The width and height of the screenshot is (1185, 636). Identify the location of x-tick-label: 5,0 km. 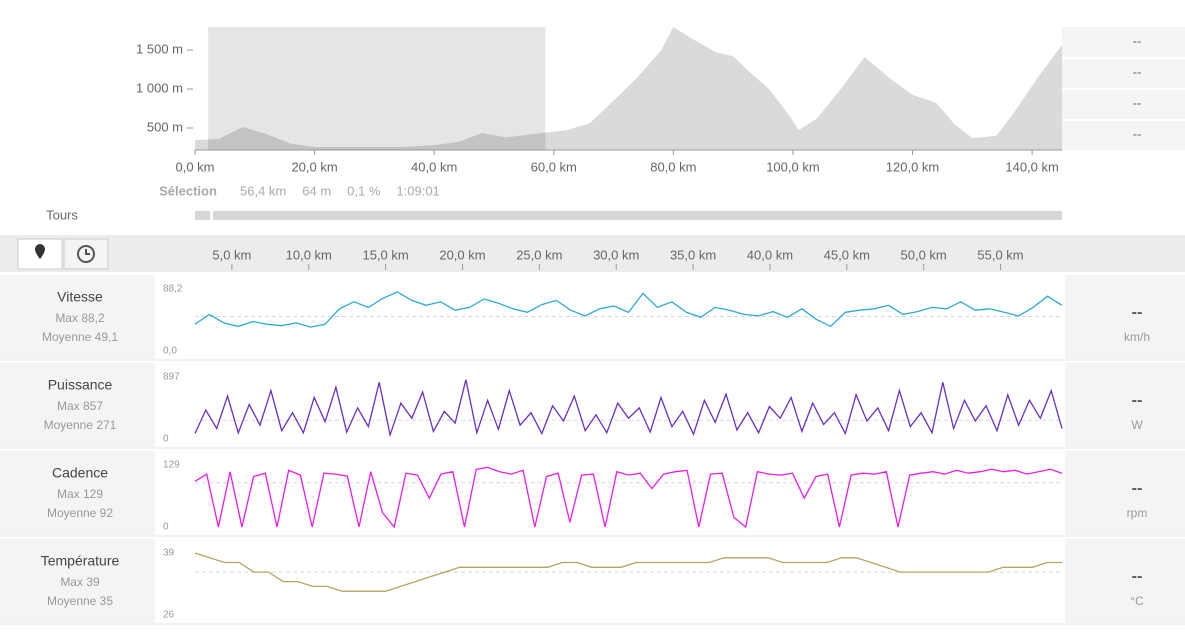
(231, 254).